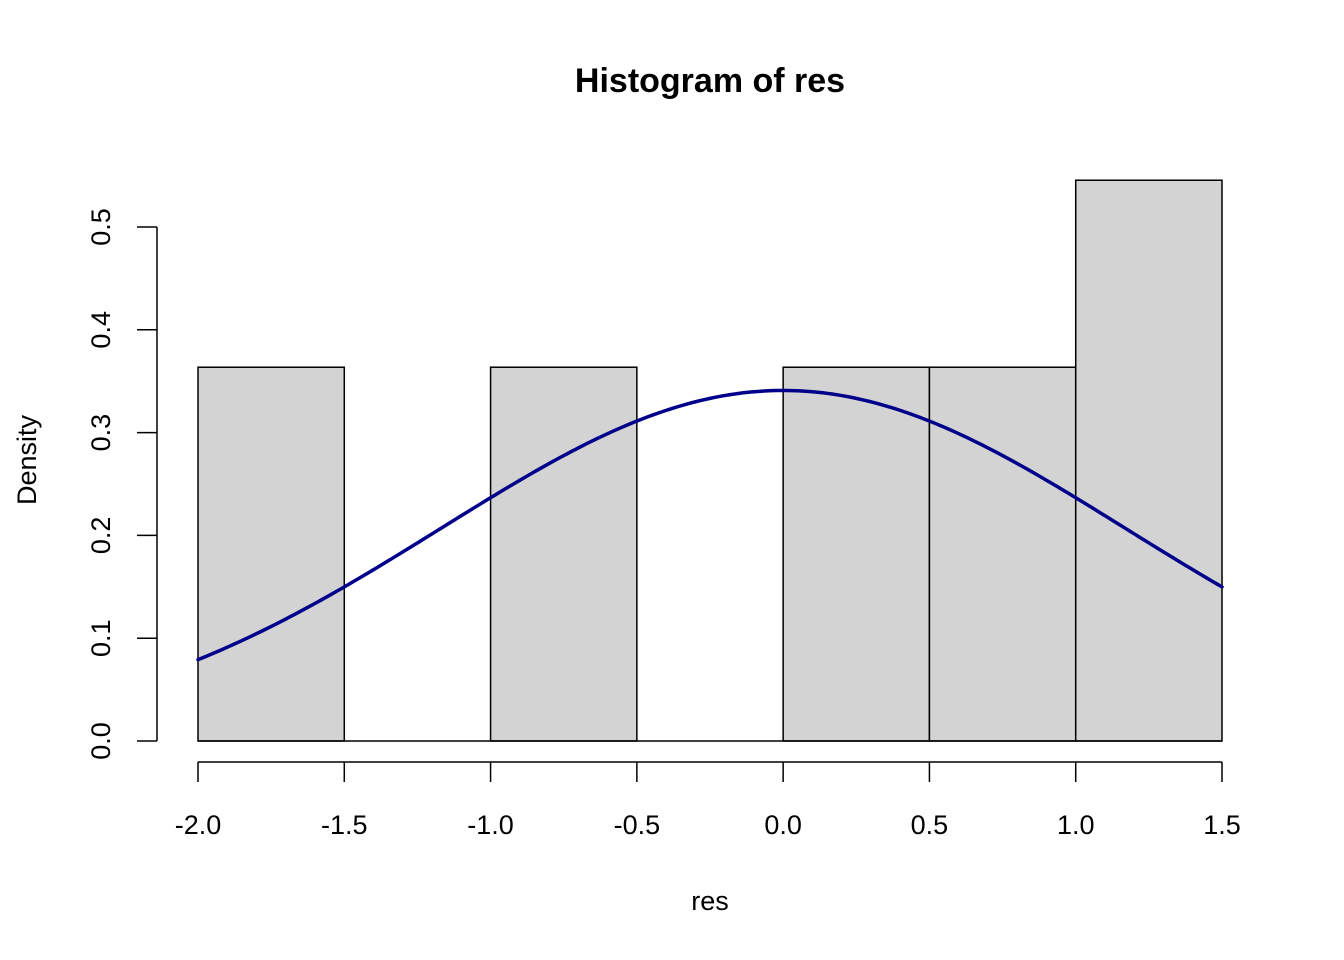 This screenshot has height=960, width=1344. Describe the element at coordinates (637, 825) in the screenshot. I see `x-tick-label: -0.5` at that location.